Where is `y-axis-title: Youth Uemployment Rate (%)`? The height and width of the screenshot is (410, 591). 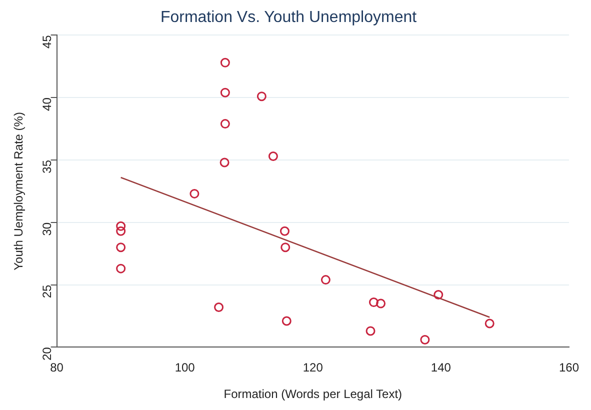
y-axis-title: Youth Uemployment Rate (%) is located at coordinates (19, 191).